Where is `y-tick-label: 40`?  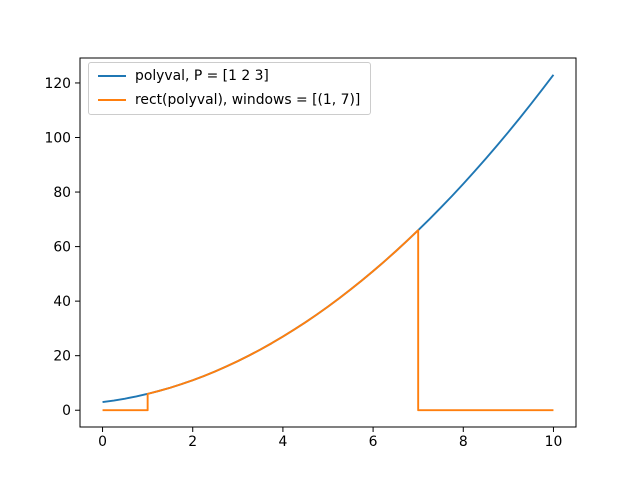 y-tick-label: 40 is located at coordinates (62, 302).